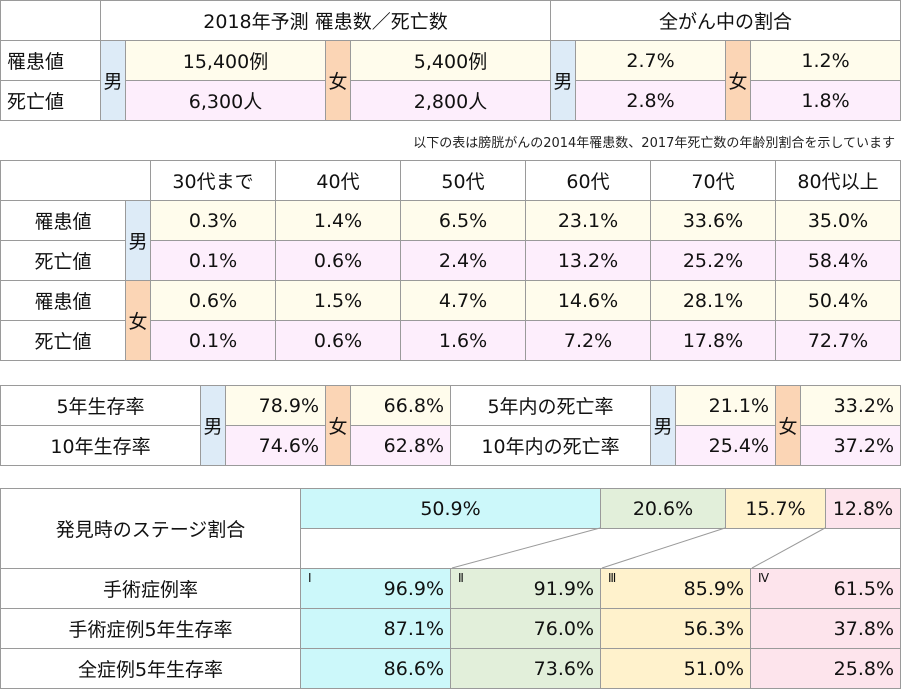  What do you see at coordinates (838, 260) in the screenshot?
I see `value: 58.4%` at bounding box center [838, 260].